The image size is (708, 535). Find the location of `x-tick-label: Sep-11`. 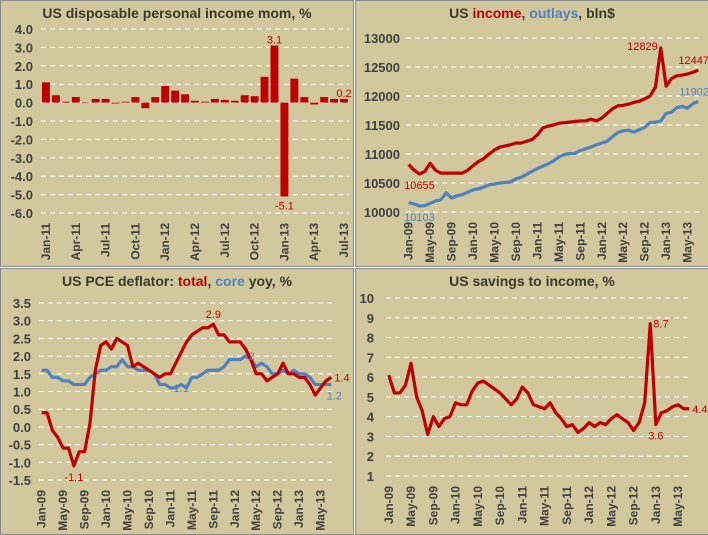

x-tick-label: Sep-11 is located at coordinates (580, 241).